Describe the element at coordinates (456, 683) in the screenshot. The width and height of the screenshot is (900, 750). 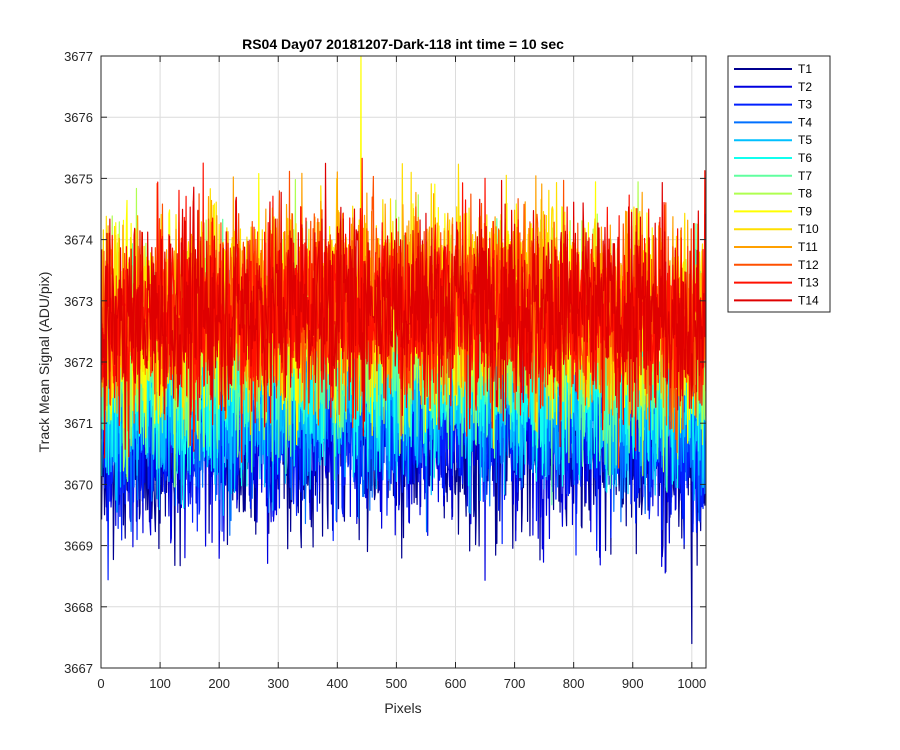
I see `x-tick-label: 600` at that location.